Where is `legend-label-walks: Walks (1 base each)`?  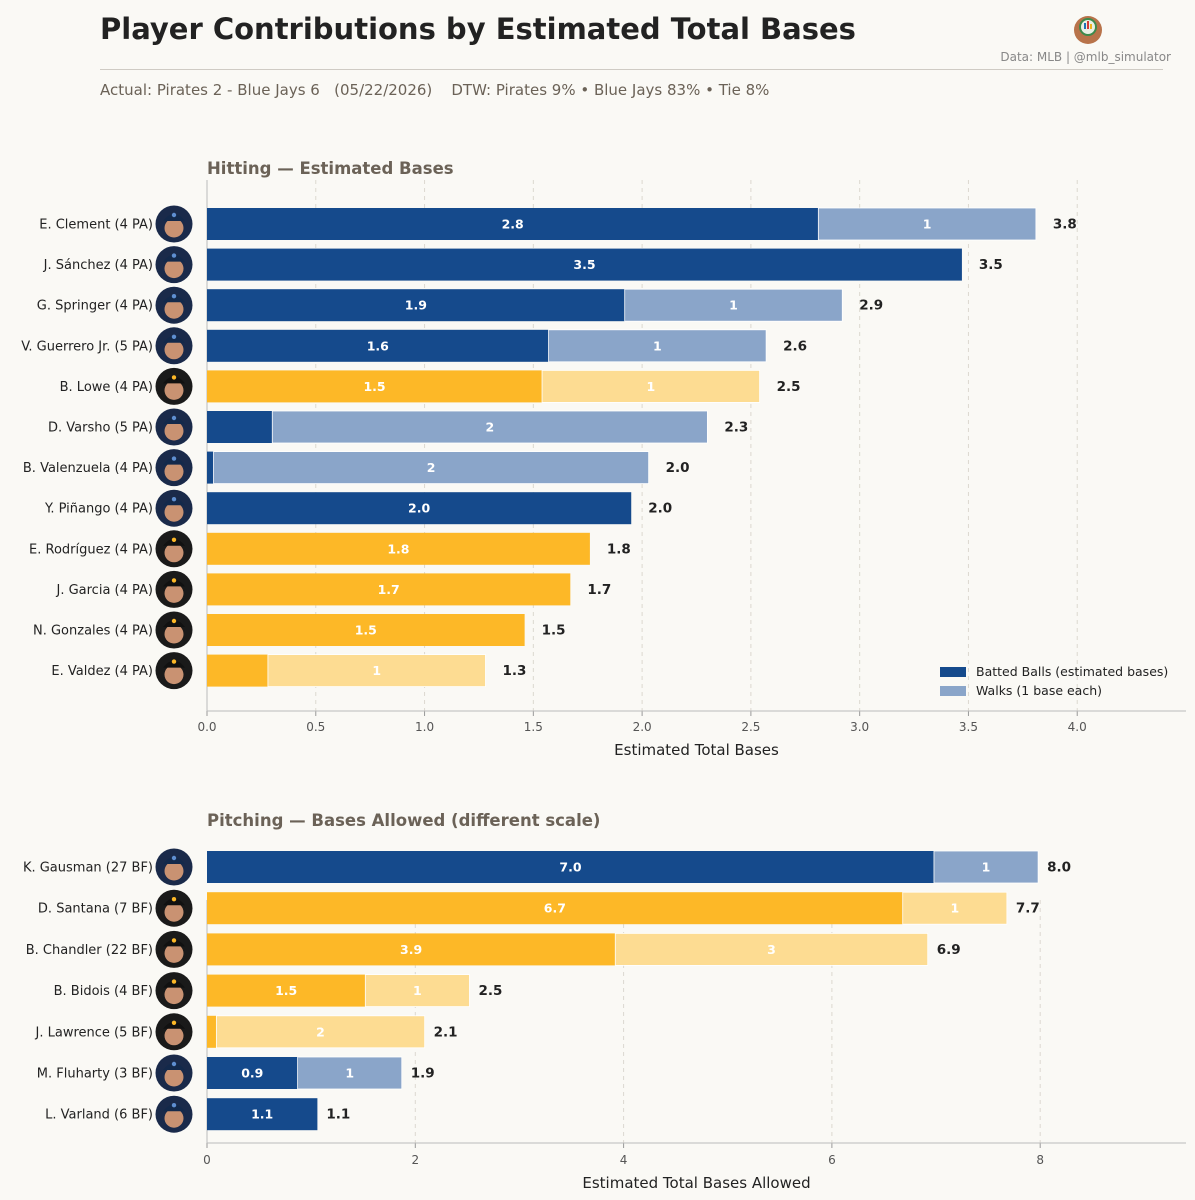 legend-label-walks: Walks (1 base each) is located at coordinates (1039, 690).